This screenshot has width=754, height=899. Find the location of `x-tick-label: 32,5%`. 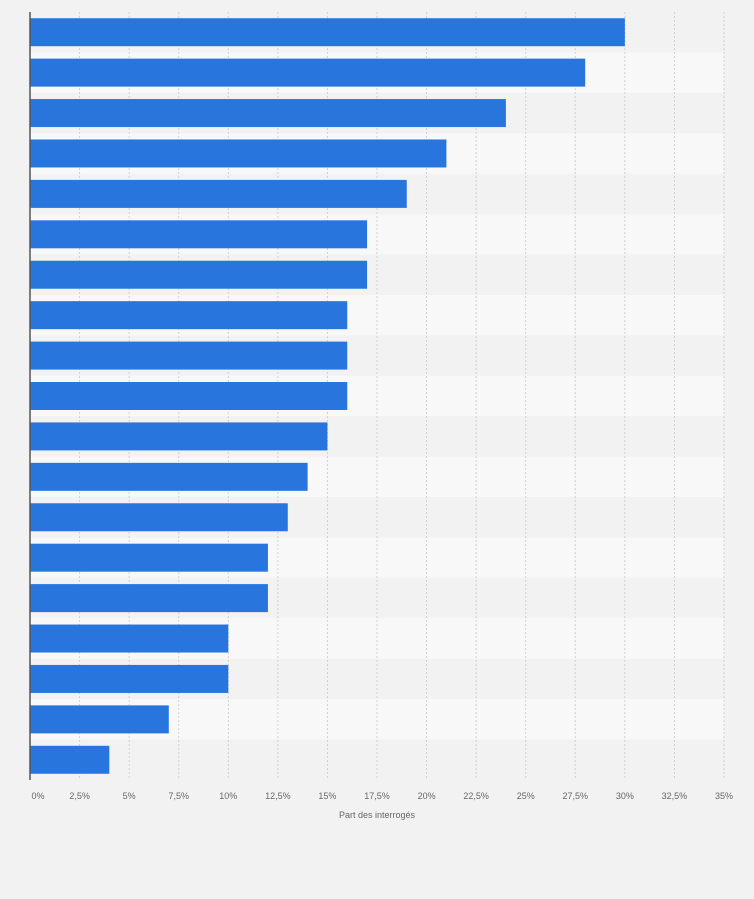

x-tick-label: 32,5% is located at coordinates (675, 796).